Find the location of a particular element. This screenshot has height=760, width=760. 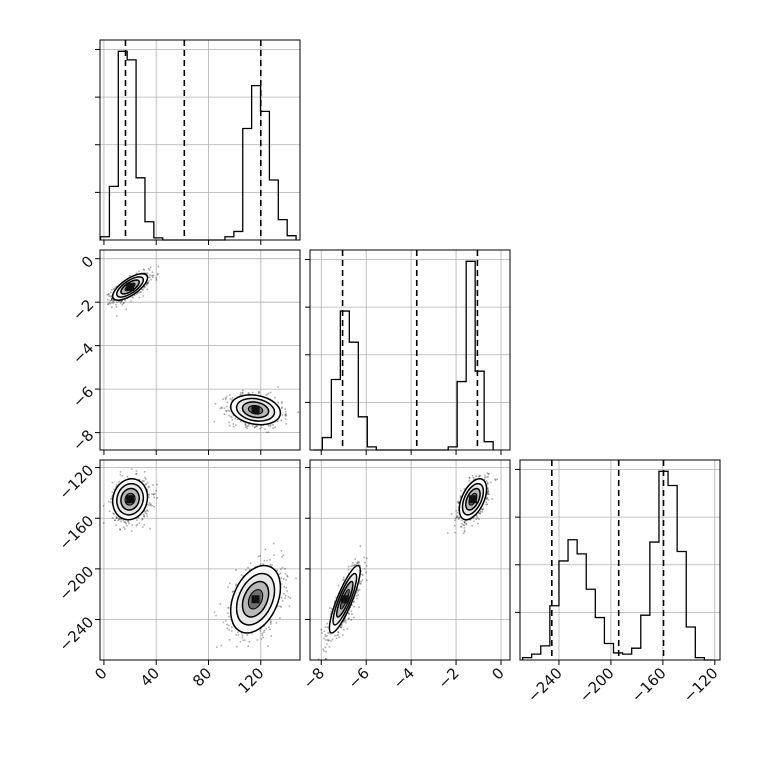

x-tick-label: 80 is located at coordinates (202, 677).